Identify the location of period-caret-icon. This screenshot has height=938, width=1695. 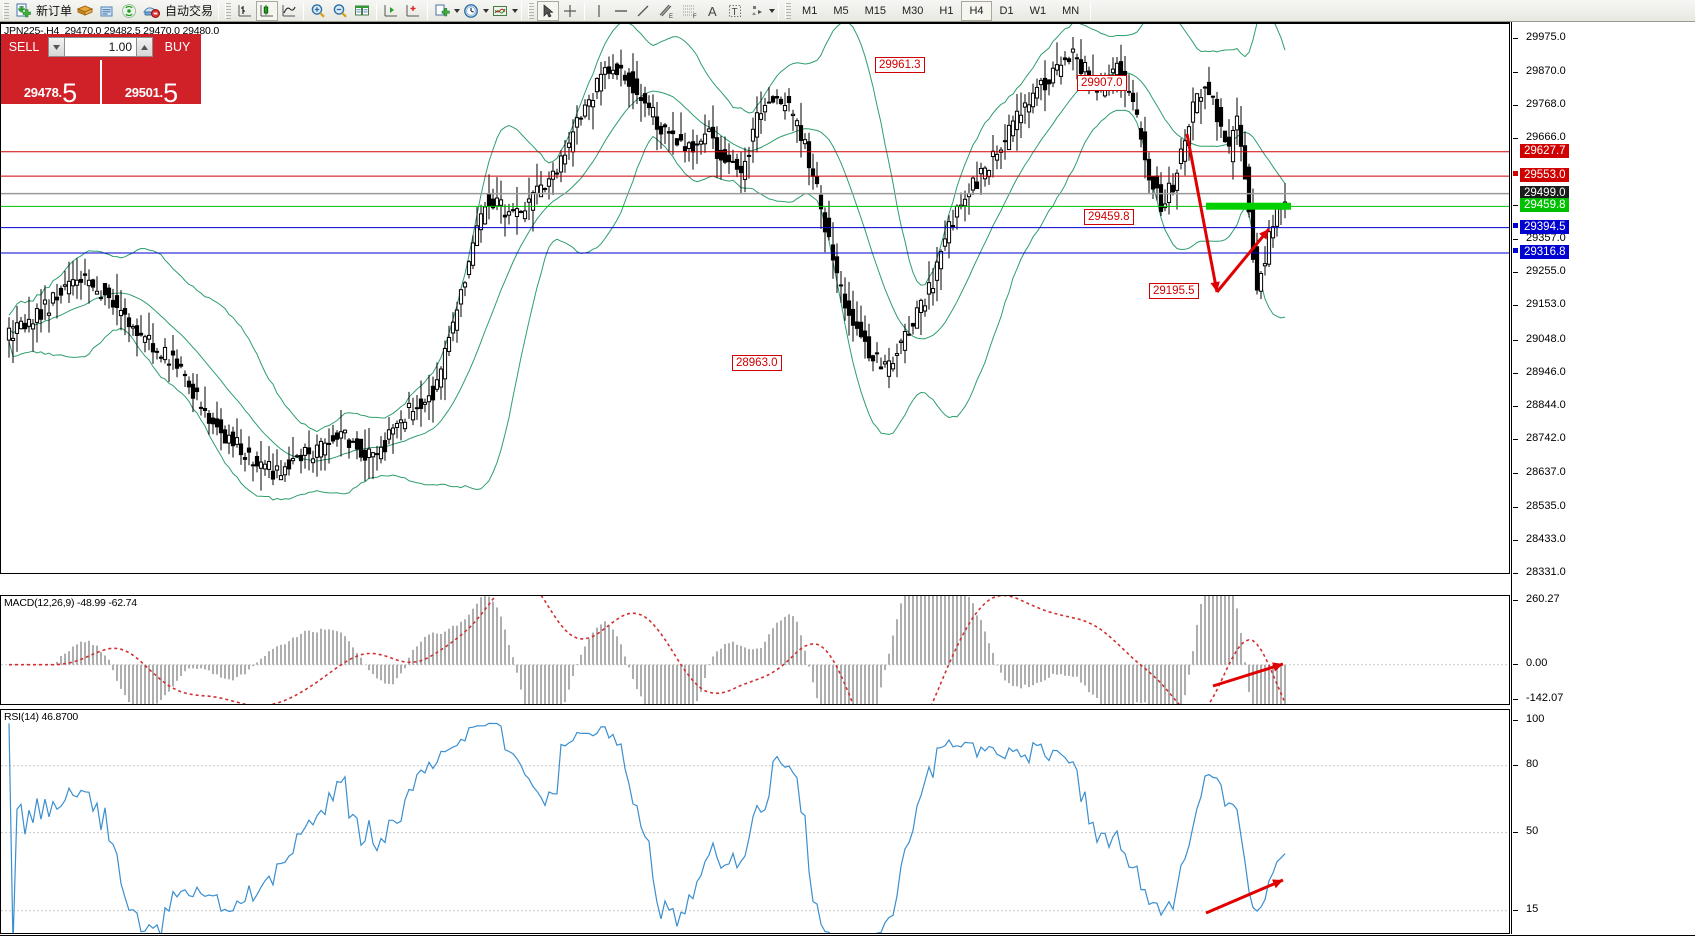
(486, 10).